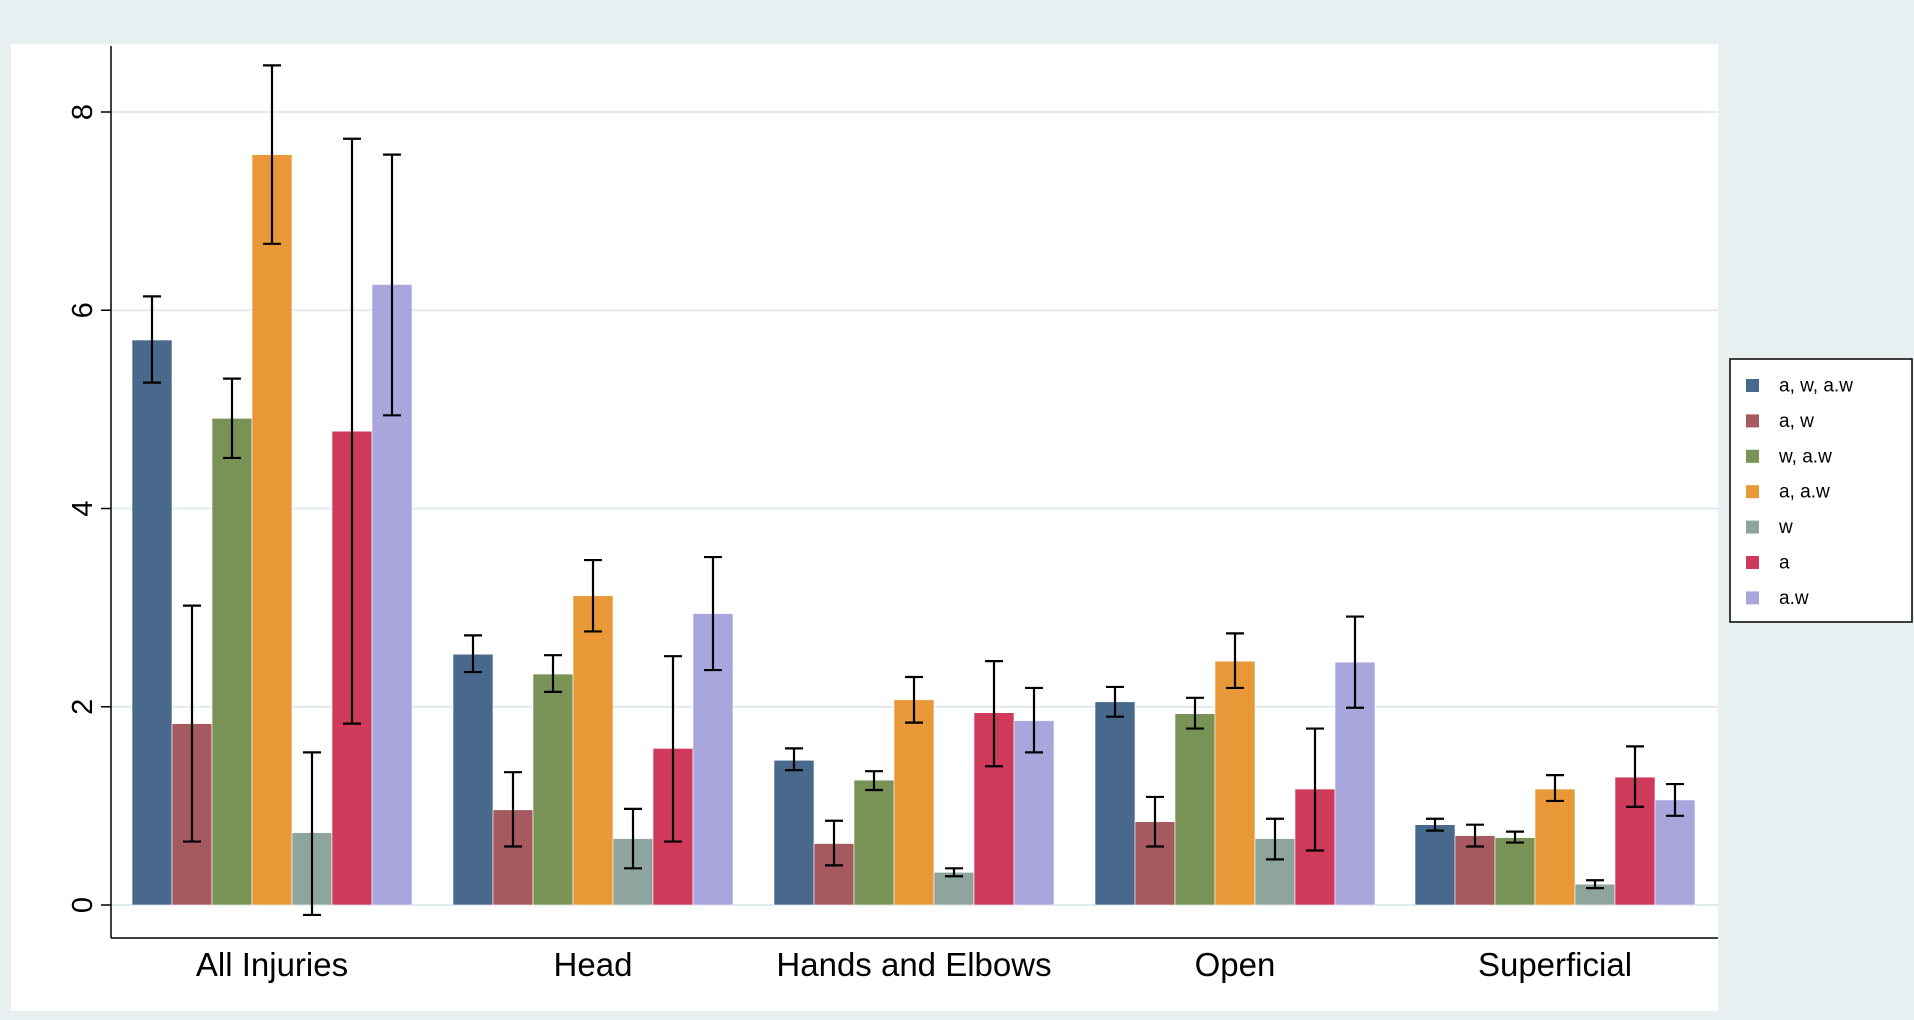 This screenshot has height=1020, width=1914. What do you see at coordinates (1784, 563) in the screenshot?
I see `legend-label: a` at bounding box center [1784, 563].